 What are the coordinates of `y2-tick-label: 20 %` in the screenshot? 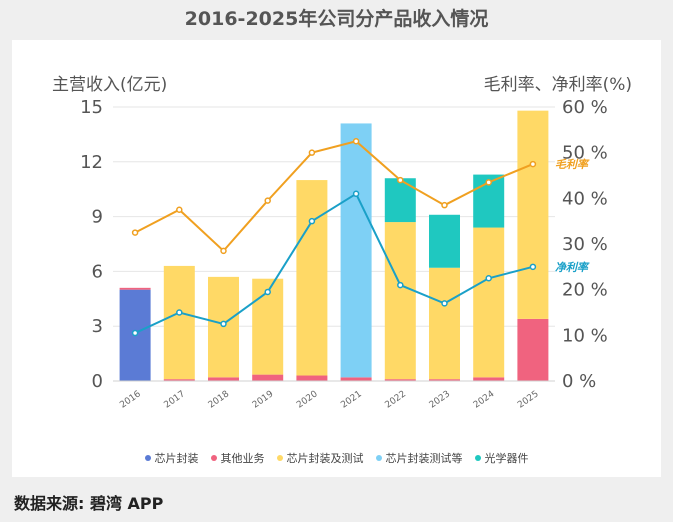 It's located at (585, 290).